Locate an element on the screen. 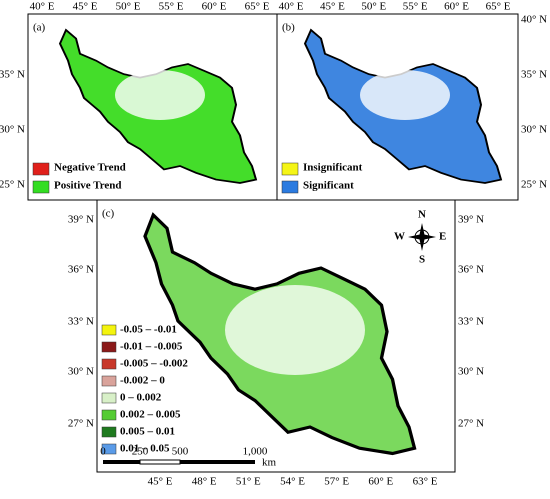 The image size is (550, 499). right-label: 25° N is located at coordinates (534, 185).